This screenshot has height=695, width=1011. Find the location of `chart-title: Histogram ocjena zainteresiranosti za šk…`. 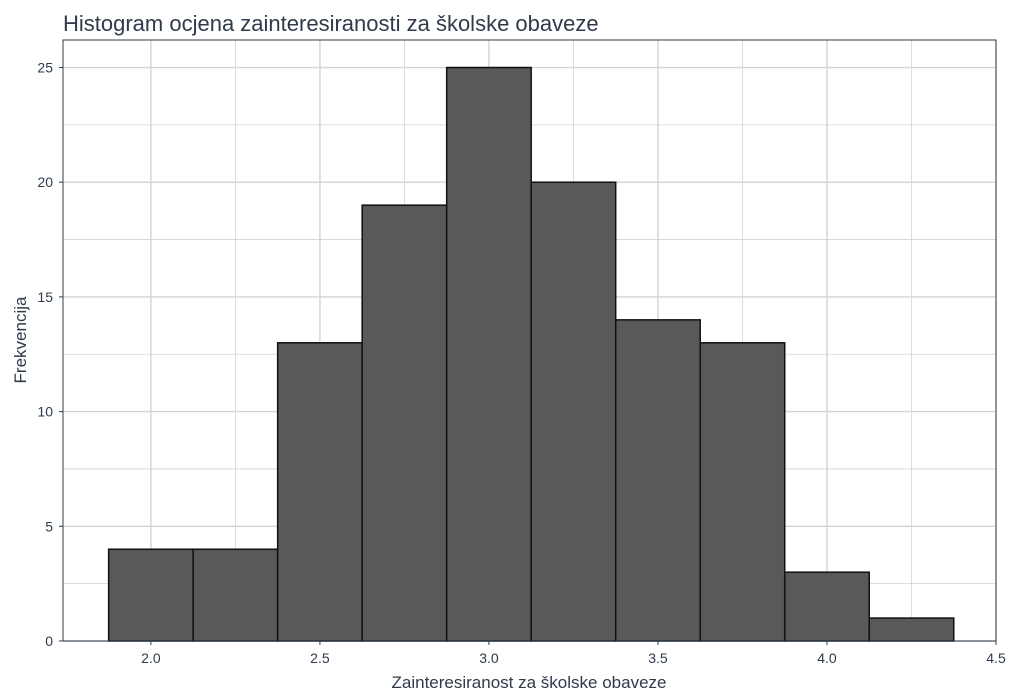

chart-title: Histogram ocjena zainteresiranosti za šk… is located at coordinates (331, 23).